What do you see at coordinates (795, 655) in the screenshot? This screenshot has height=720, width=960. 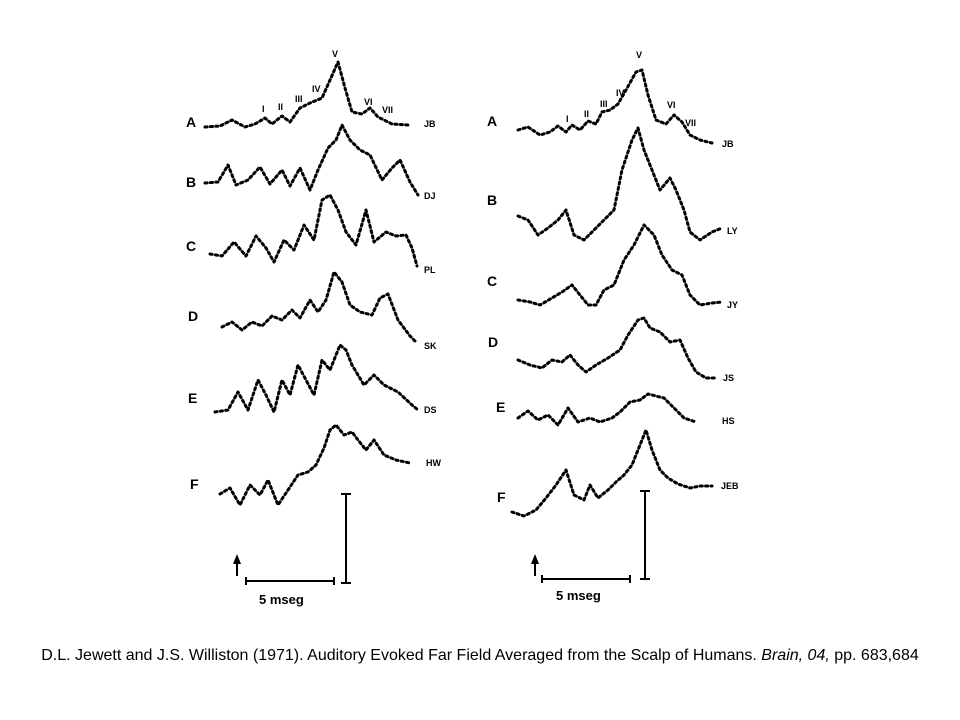 I see `caption-journal: Brain, 04,` at bounding box center [795, 655].